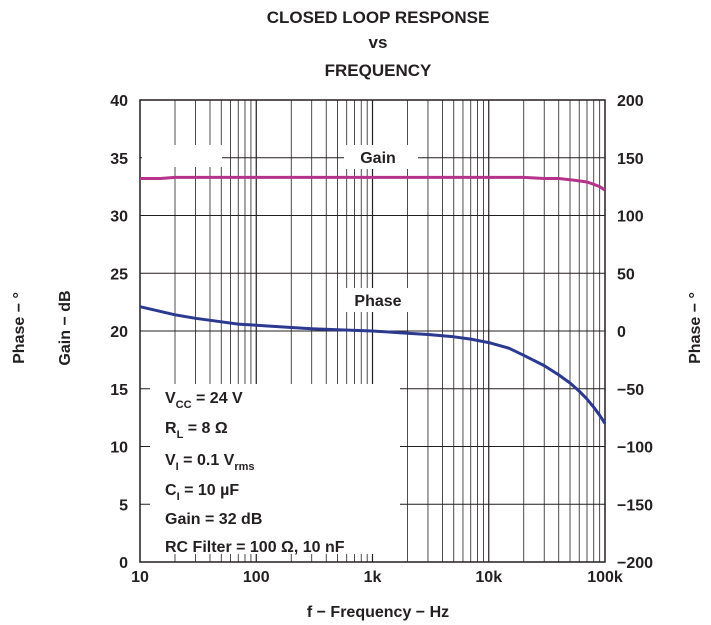  What do you see at coordinates (119, 101) in the screenshot?
I see `y-left-tick-label: 40` at bounding box center [119, 101].